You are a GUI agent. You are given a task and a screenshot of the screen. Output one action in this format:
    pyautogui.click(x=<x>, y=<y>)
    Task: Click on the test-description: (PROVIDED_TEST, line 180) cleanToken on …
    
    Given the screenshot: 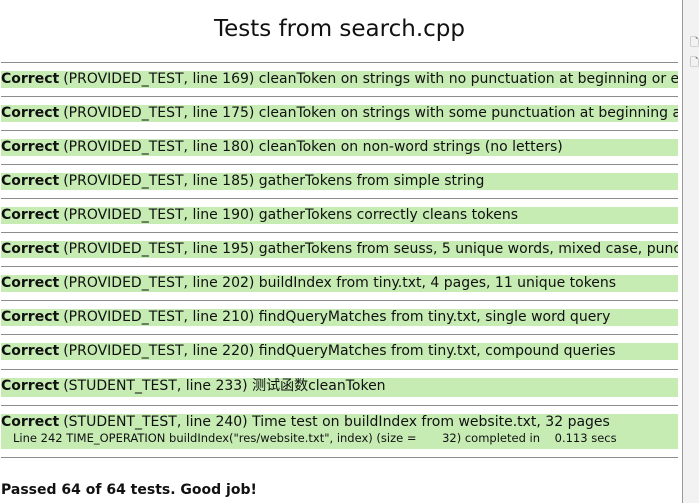 What is the action you would take?
    pyautogui.click(x=313, y=147)
    